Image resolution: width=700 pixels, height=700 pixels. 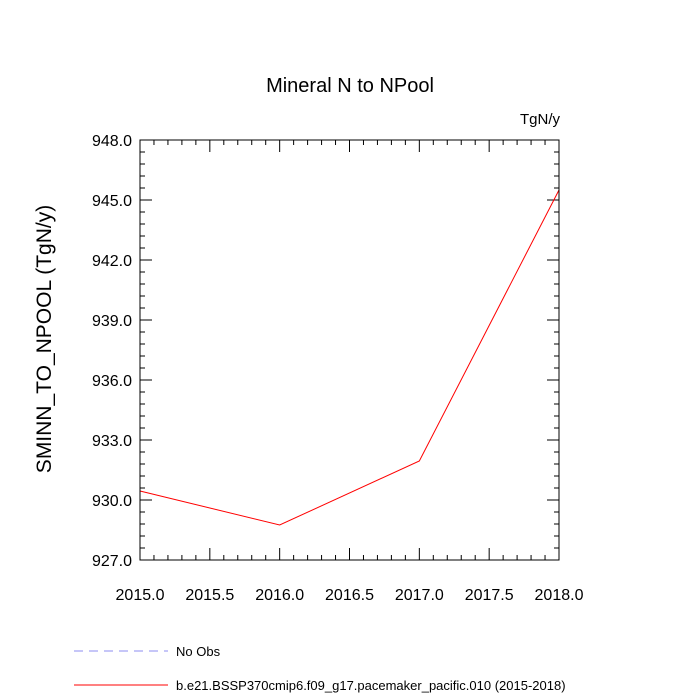 What do you see at coordinates (112, 381) in the screenshot?
I see `y-tick-label: 936.0` at bounding box center [112, 381].